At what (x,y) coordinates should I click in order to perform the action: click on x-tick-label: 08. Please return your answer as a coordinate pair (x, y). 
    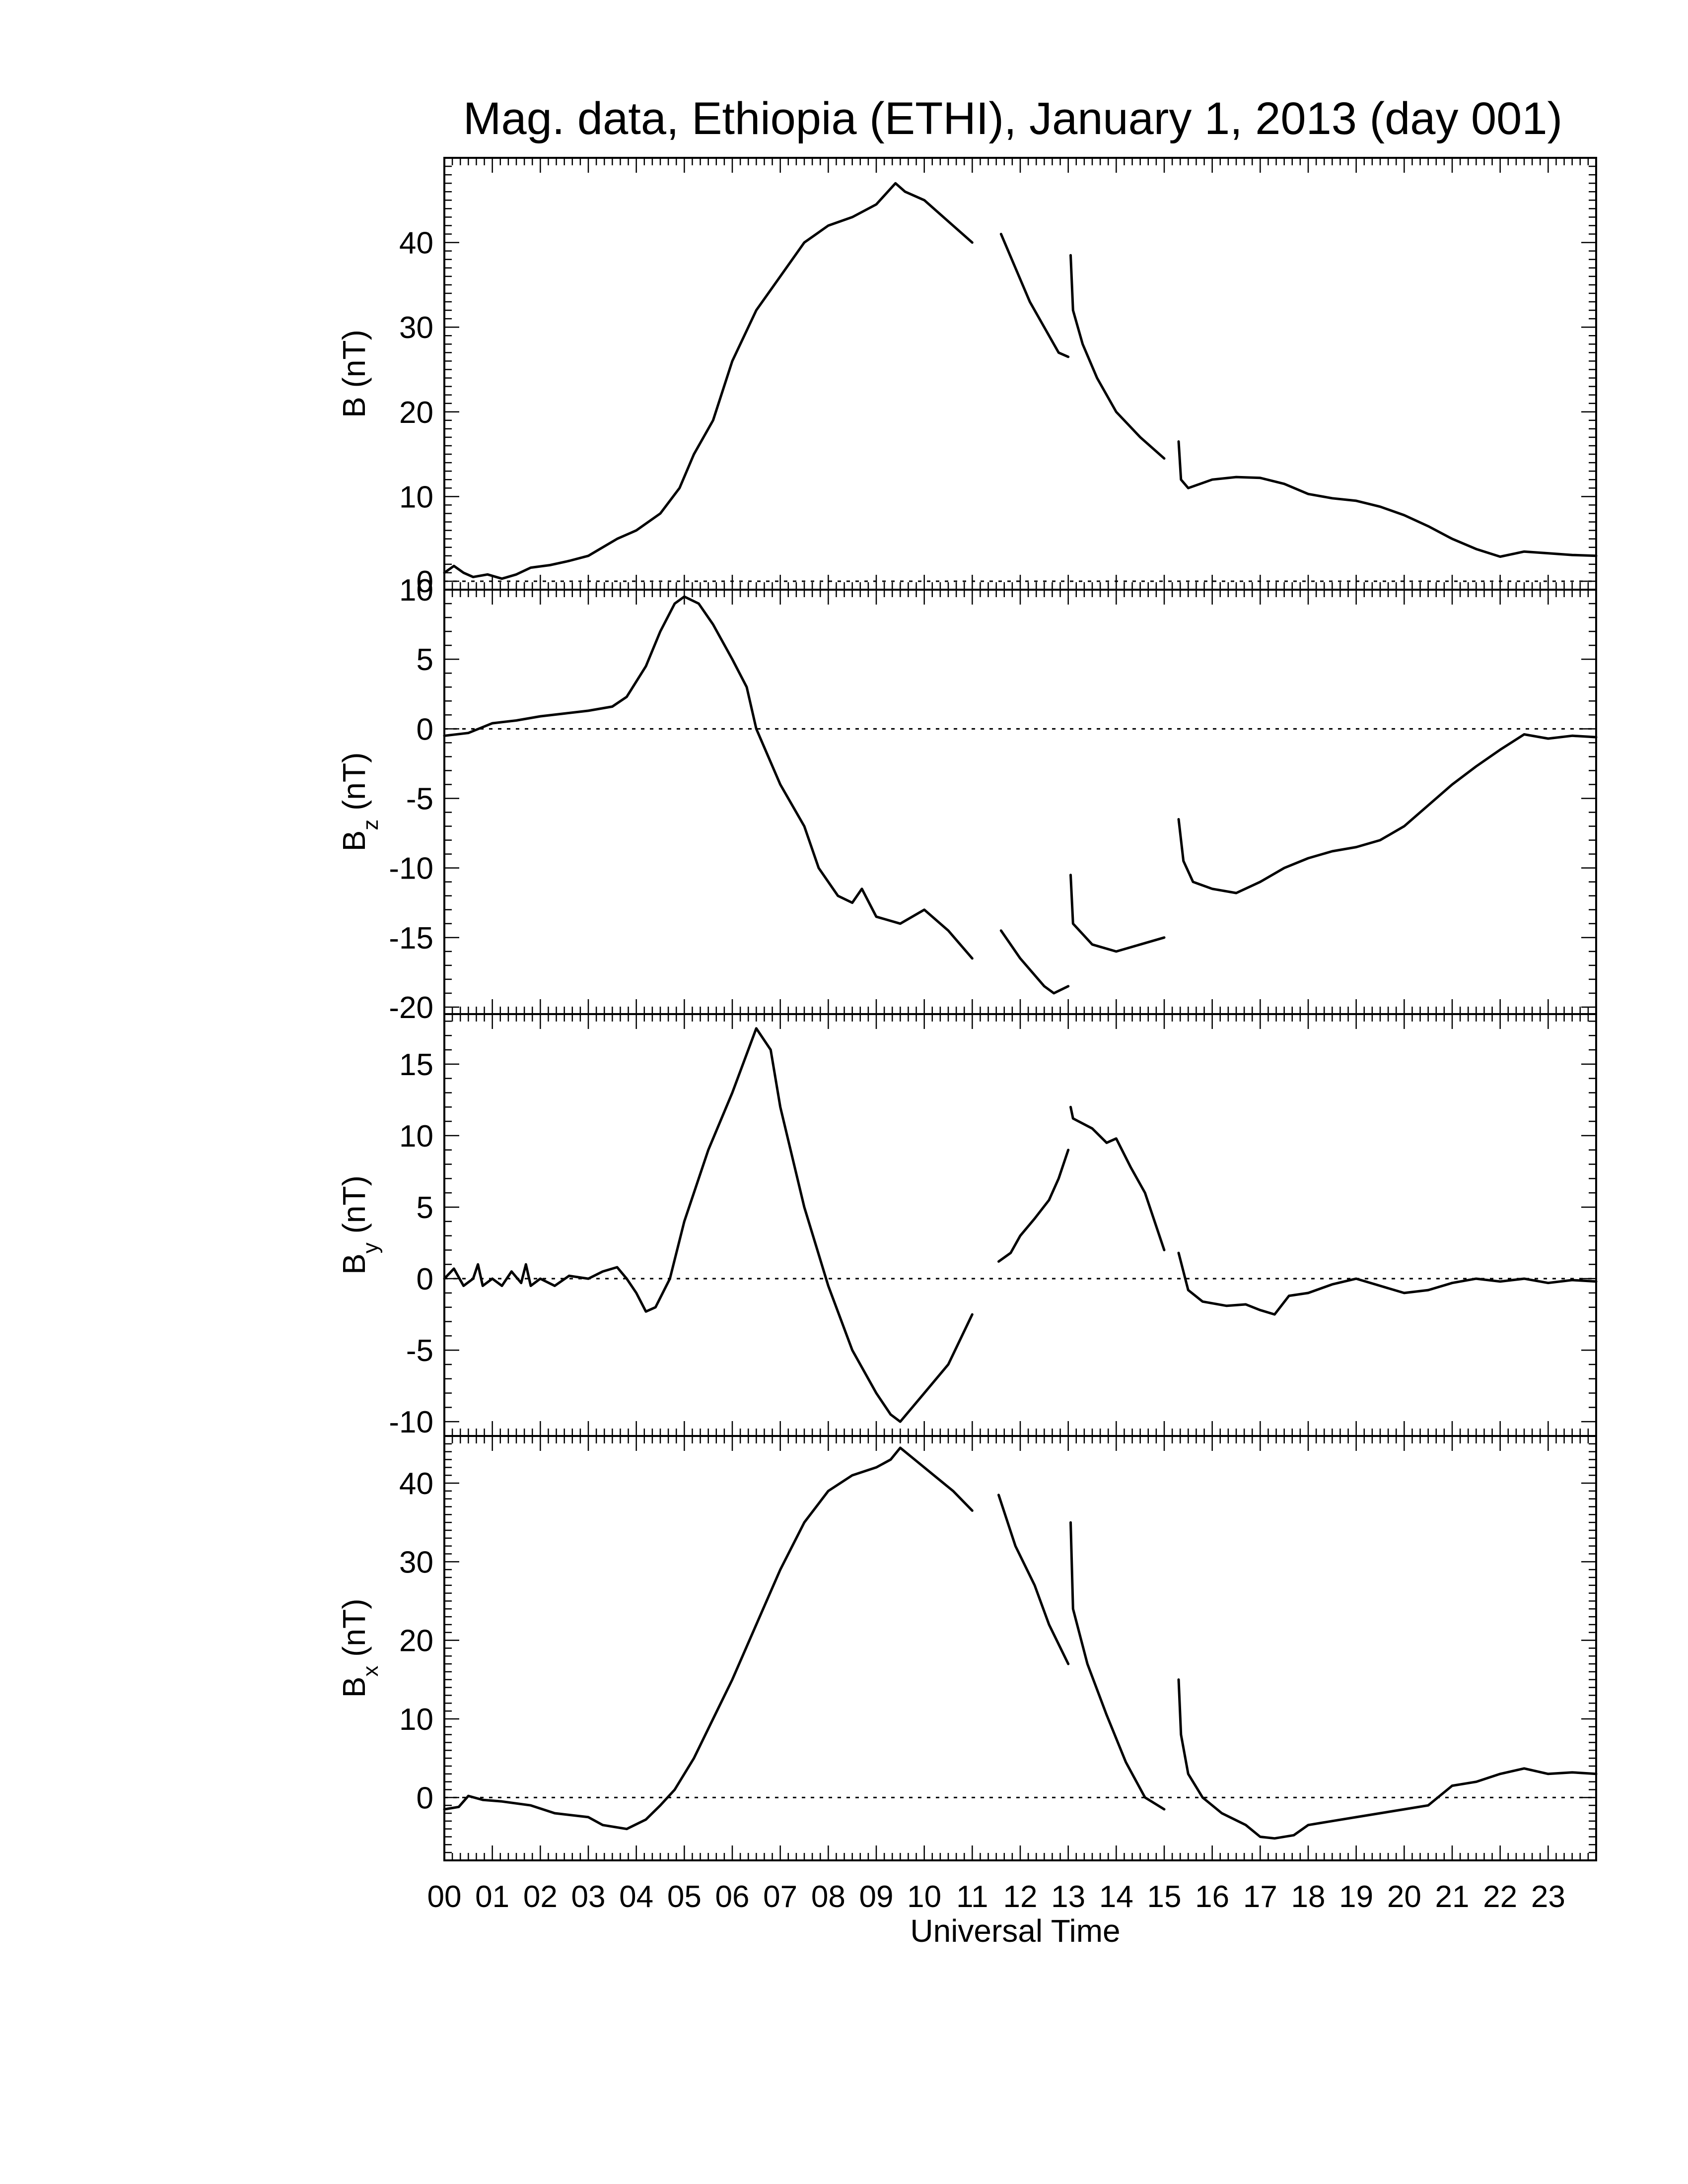
    Looking at the image, I should click on (828, 1897).